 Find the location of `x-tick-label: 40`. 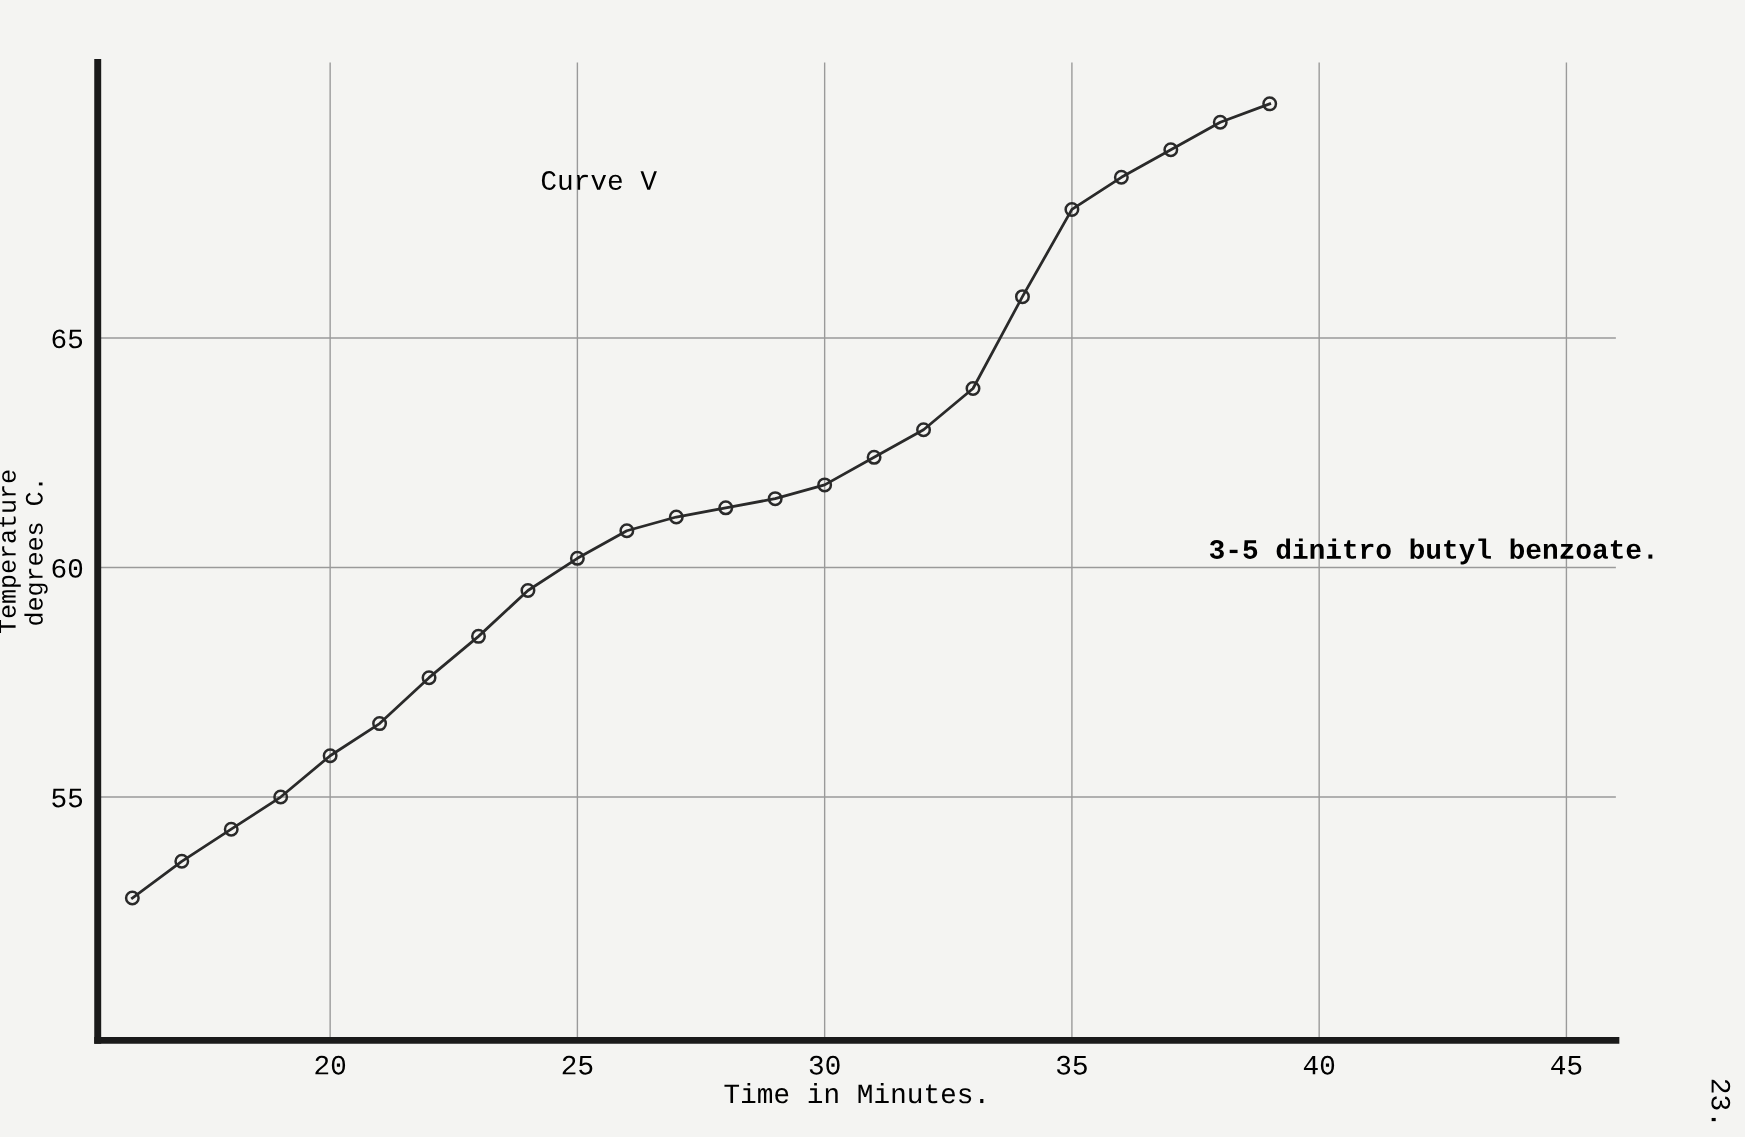

x-tick-label: 40 is located at coordinates (1319, 1065).